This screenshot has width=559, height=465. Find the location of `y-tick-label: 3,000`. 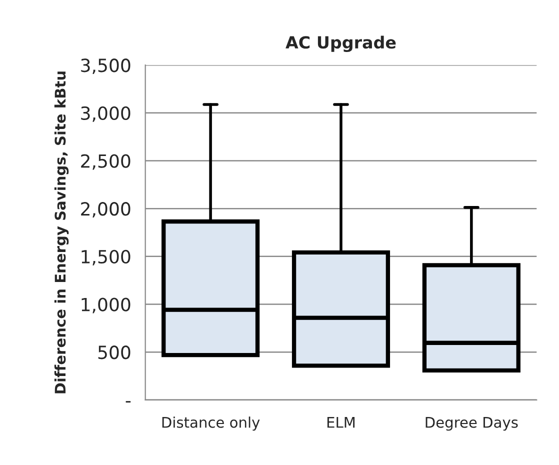

y-tick-label: 3,000 is located at coordinates (105, 114).